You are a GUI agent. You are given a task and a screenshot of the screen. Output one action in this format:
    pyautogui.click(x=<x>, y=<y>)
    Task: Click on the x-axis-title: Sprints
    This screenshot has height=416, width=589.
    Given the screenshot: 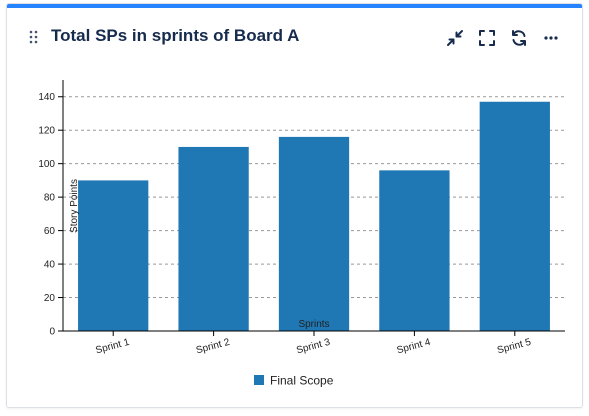 What is the action you would take?
    pyautogui.click(x=313, y=324)
    